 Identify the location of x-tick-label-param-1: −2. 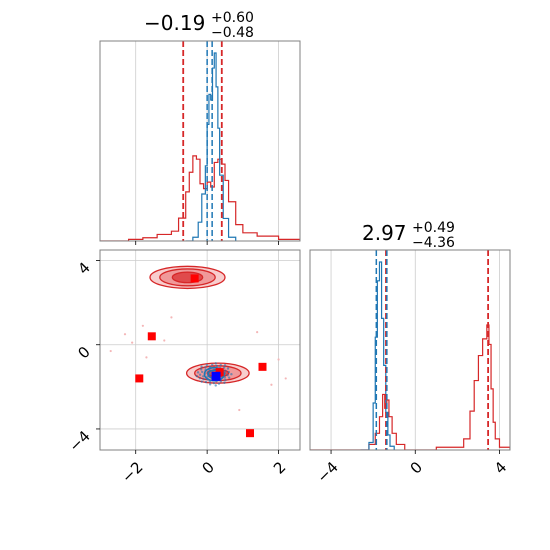
(132, 472).